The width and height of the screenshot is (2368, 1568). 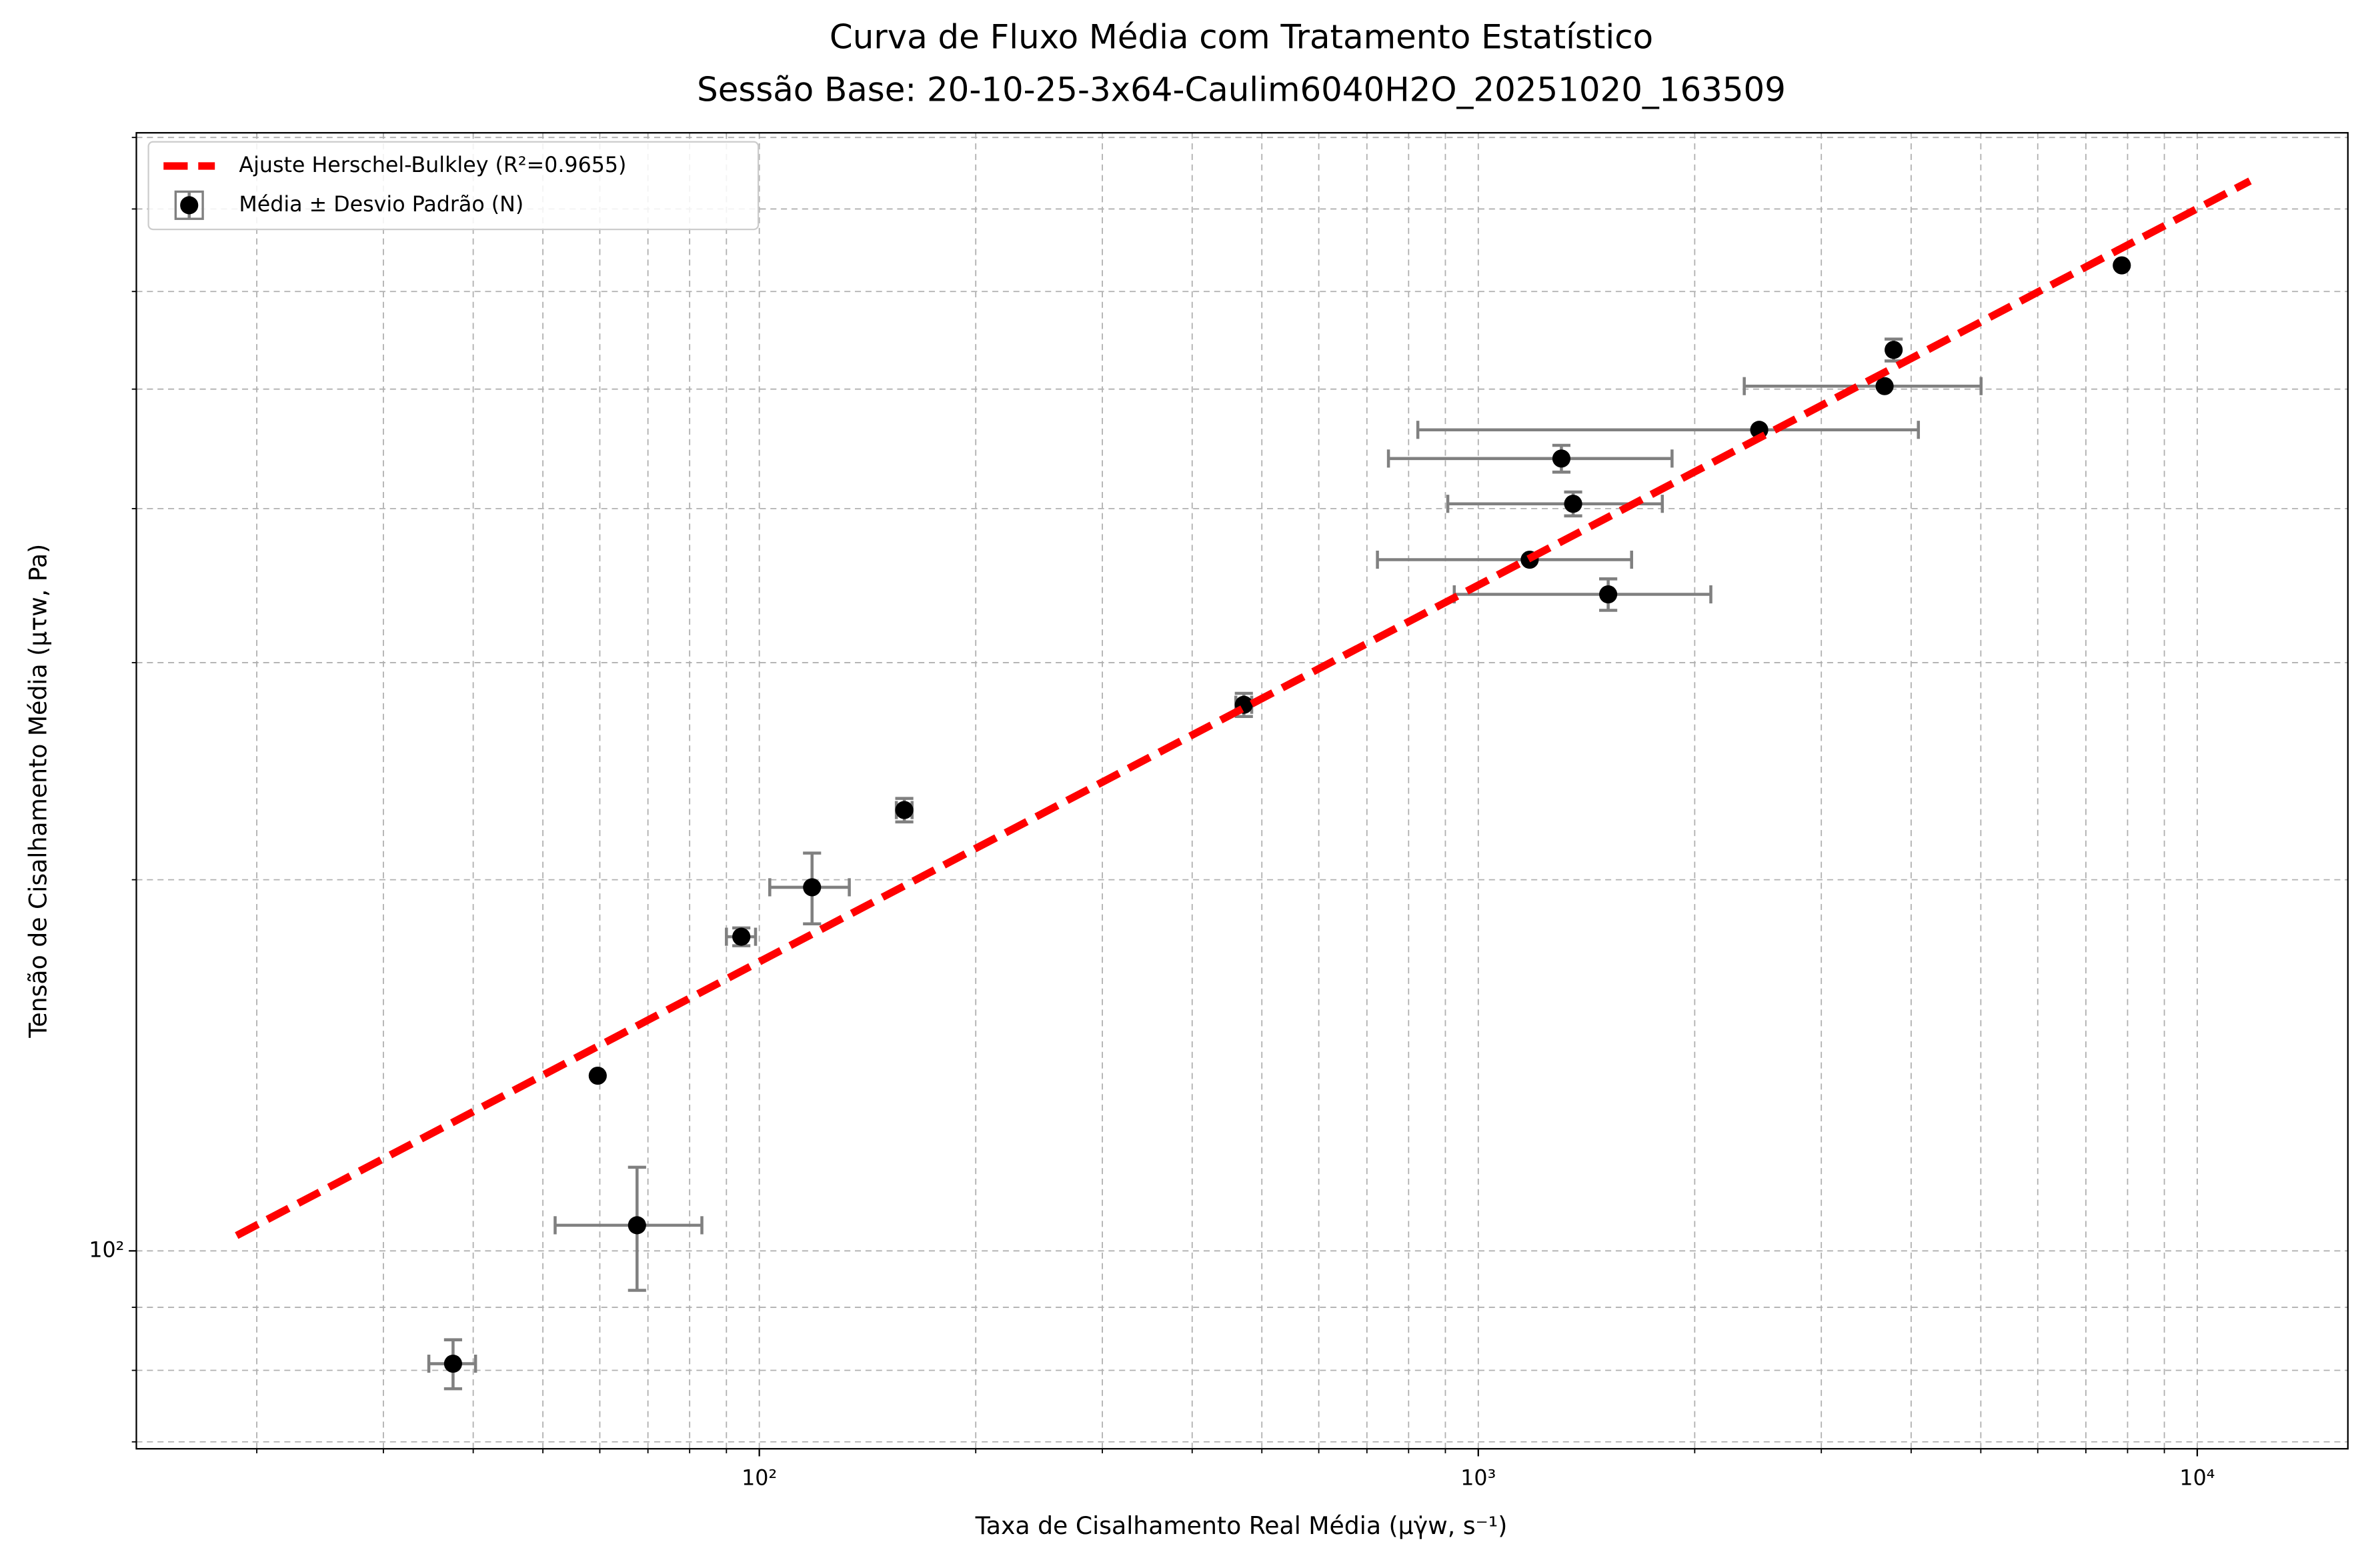 What do you see at coordinates (453, 186) in the screenshot?
I see `legend-box` at bounding box center [453, 186].